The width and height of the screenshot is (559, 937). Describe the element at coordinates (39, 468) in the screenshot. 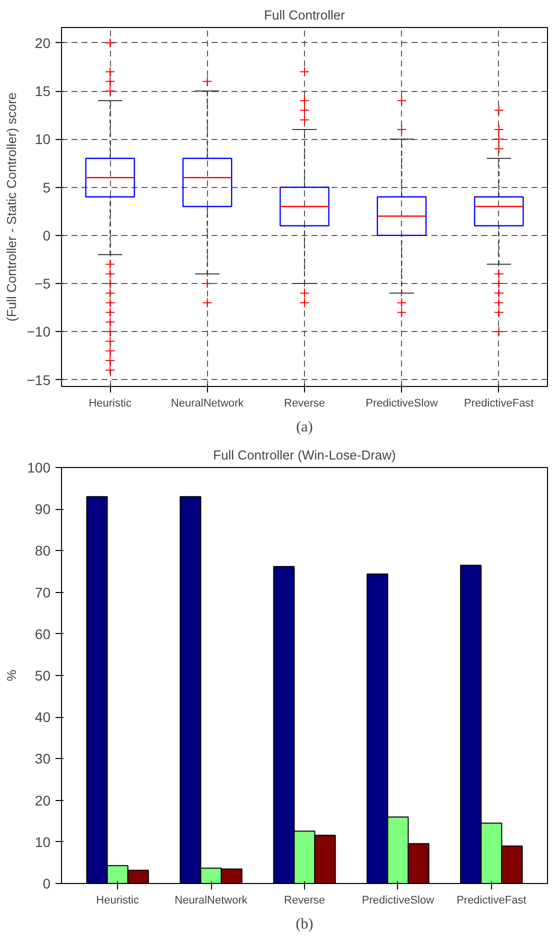

I see `y-tick-label: 100` at that location.